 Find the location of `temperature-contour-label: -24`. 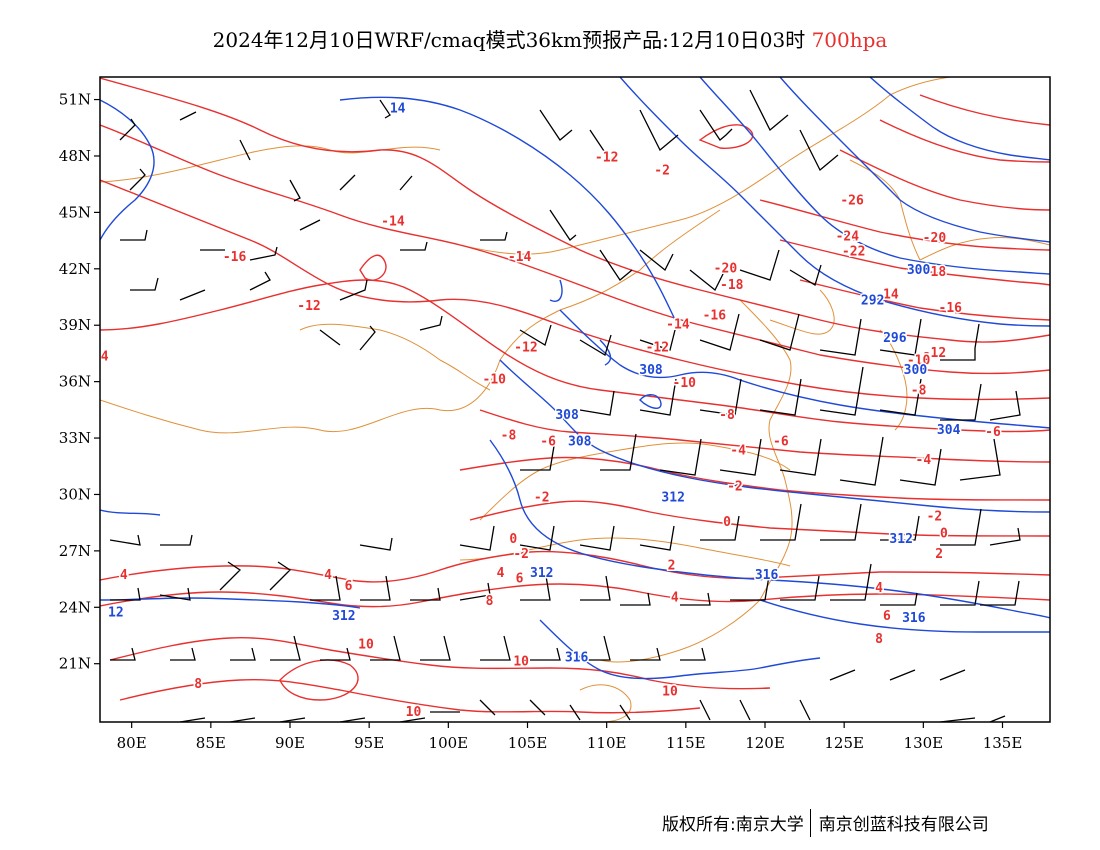

temperature-contour-label: -24 is located at coordinates (848, 236).